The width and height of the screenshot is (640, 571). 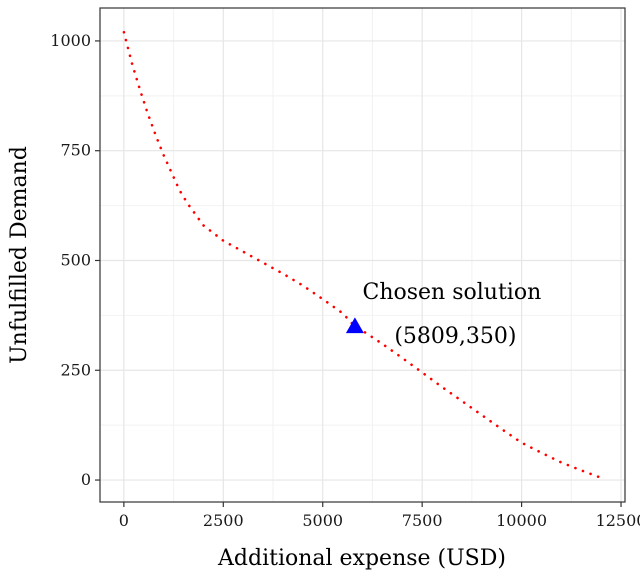 What do you see at coordinates (70, 40) in the screenshot?
I see `y-tick-label: 1000` at bounding box center [70, 40].